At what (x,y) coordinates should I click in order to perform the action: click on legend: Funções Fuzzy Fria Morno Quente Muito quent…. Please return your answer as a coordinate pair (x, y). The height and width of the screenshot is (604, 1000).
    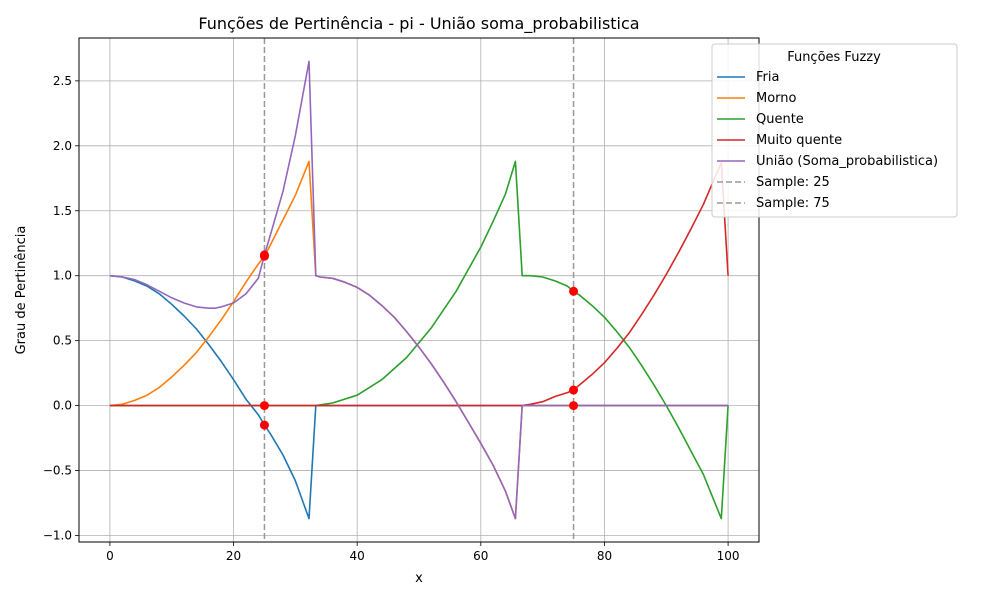
    Looking at the image, I should click on (834, 130).